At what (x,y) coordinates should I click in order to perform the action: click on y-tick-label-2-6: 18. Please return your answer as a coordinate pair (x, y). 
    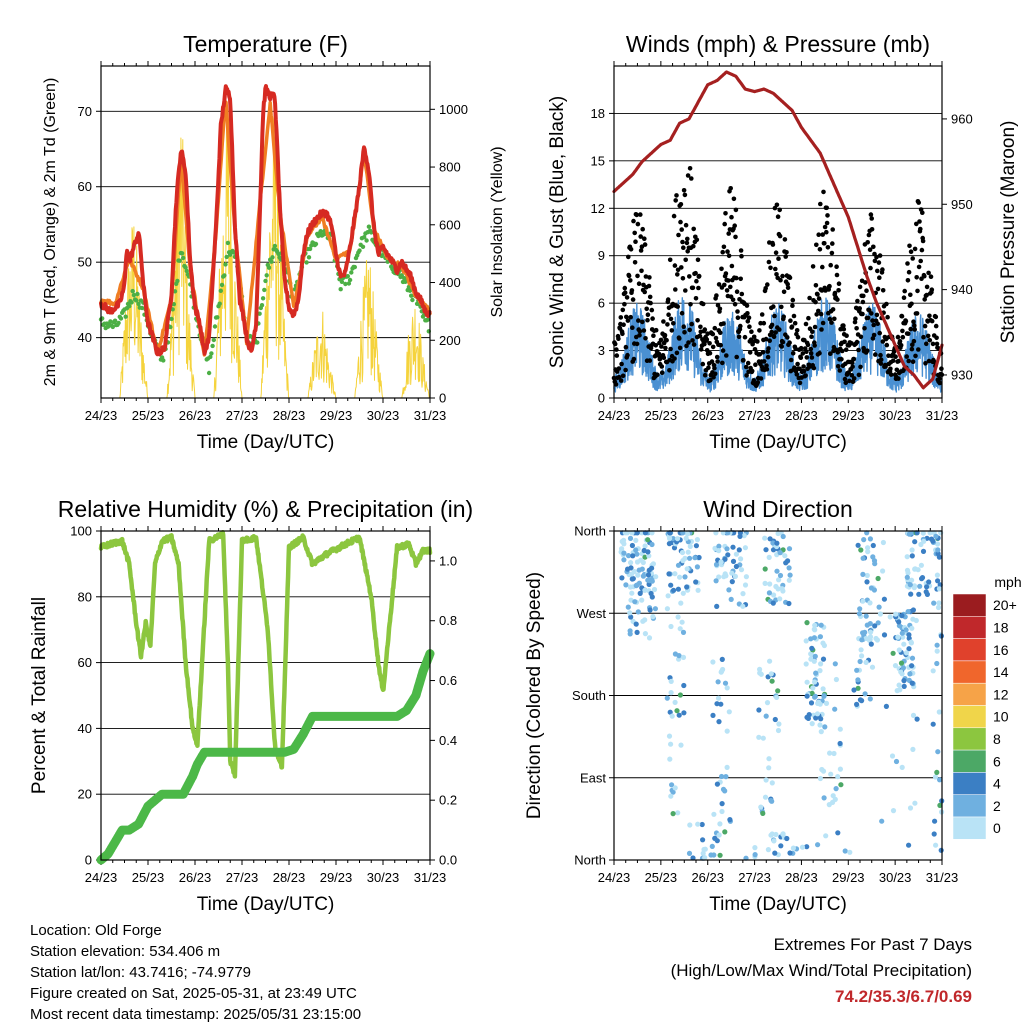
    Looking at the image, I should click on (598, 113).